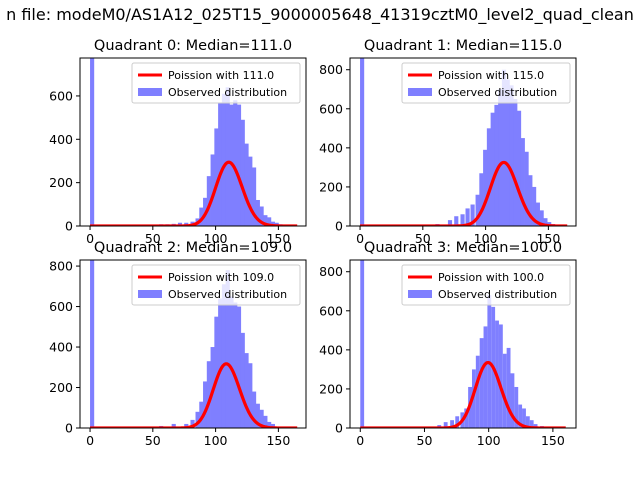 This screenshot has height=480, width=640. Describe the element at coordinates (193, 395) in the screenshot. I see `poisson-curve` at that location.